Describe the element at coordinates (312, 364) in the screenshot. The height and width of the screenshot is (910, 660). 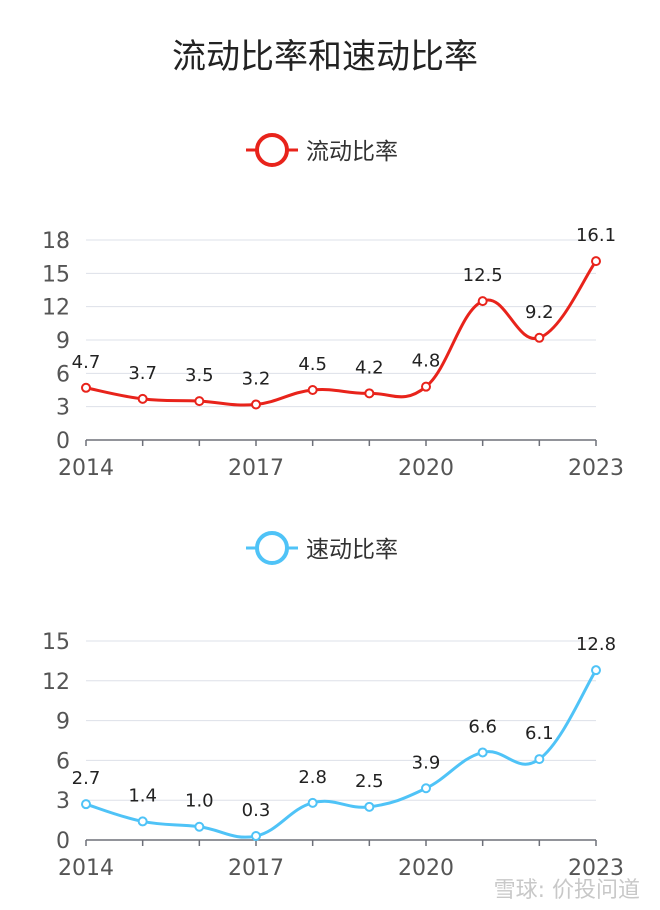
I see `data-label: 4.5` at that location.